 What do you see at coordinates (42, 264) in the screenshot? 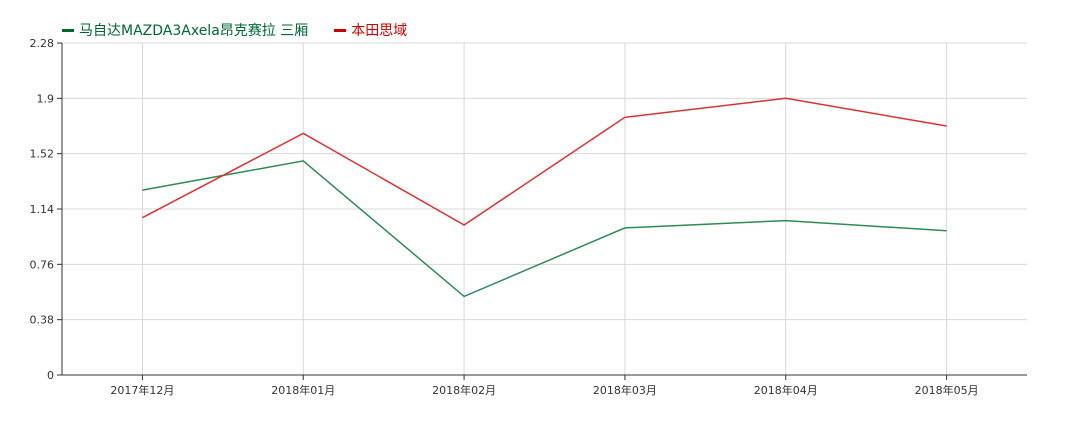
I see `y-tick-label: 0.76` at bounding box center [42, 264].